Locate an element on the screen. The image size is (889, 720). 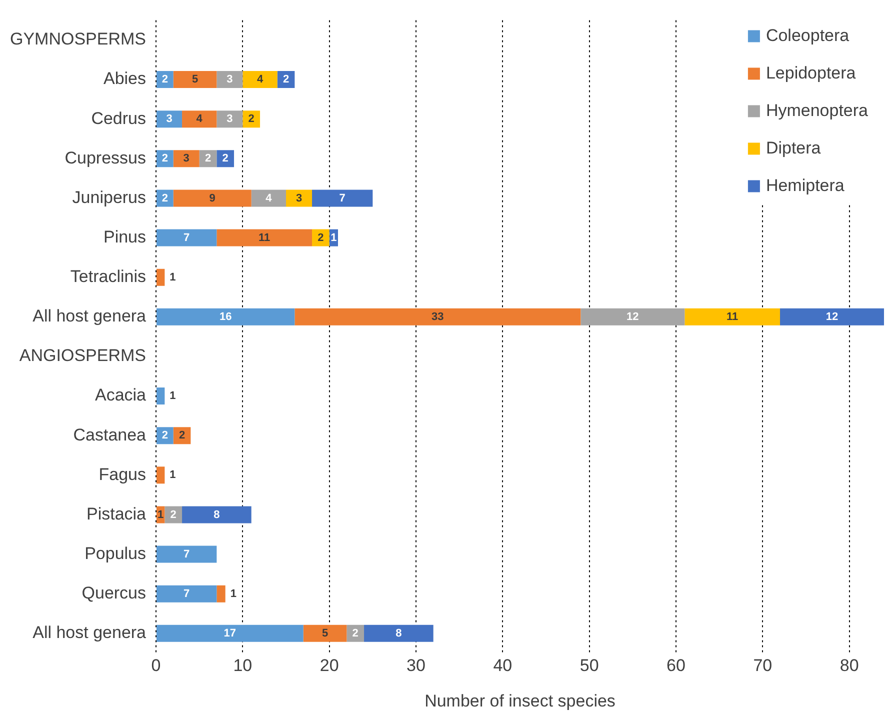
y-tick-label: Fagus is located at coordinates (122, 474).